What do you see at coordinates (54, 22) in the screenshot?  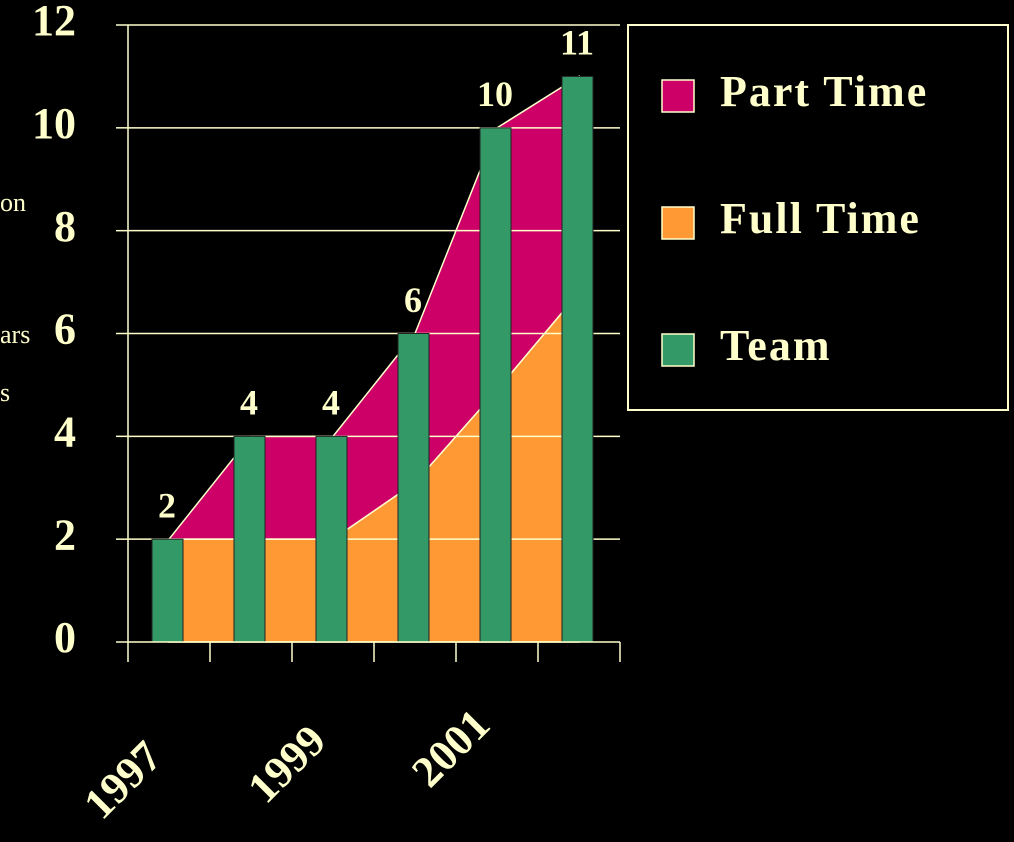 I see `y-tick-label: 12` at bounding box center [54, 22].